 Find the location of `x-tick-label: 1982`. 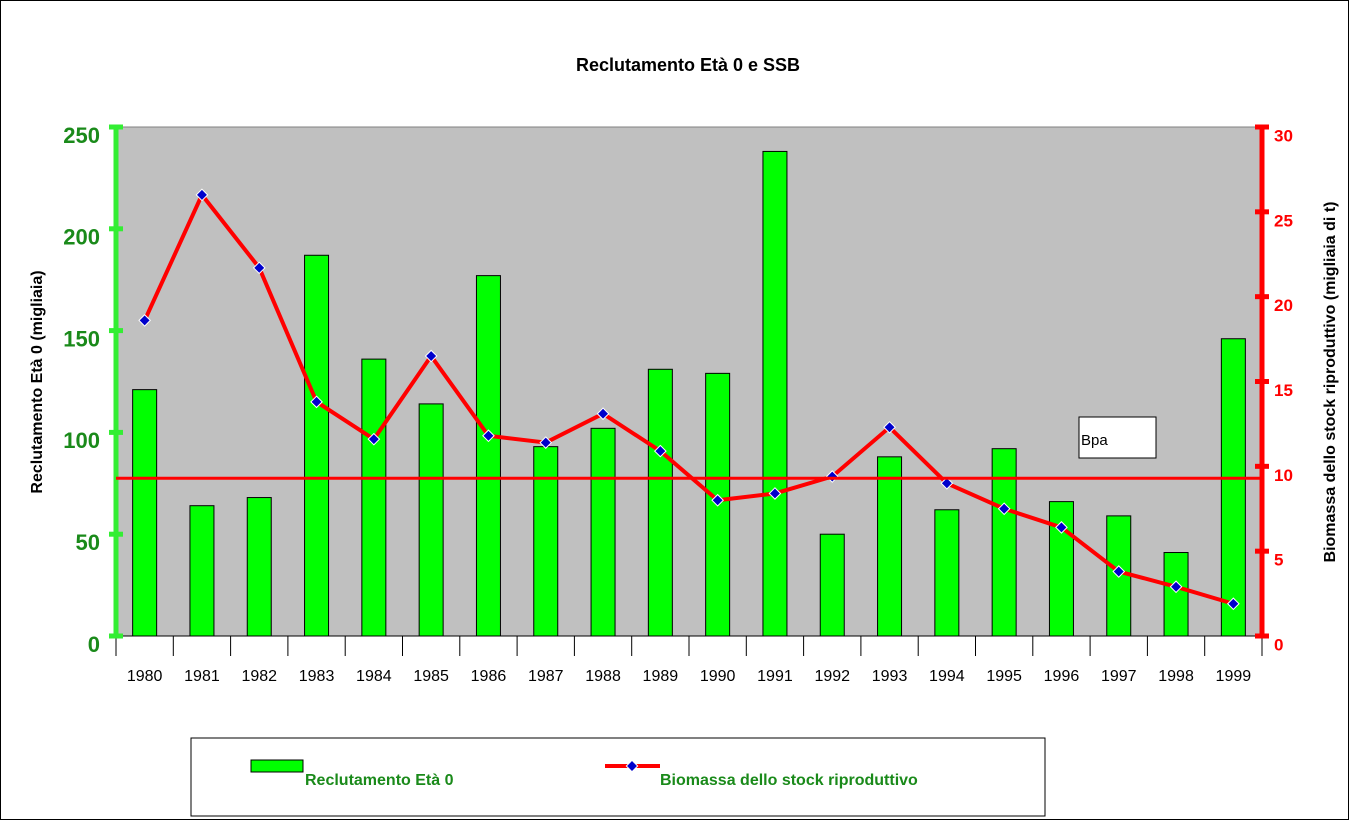

x-tick-label: 1982 is located at coordinates (259, 676).